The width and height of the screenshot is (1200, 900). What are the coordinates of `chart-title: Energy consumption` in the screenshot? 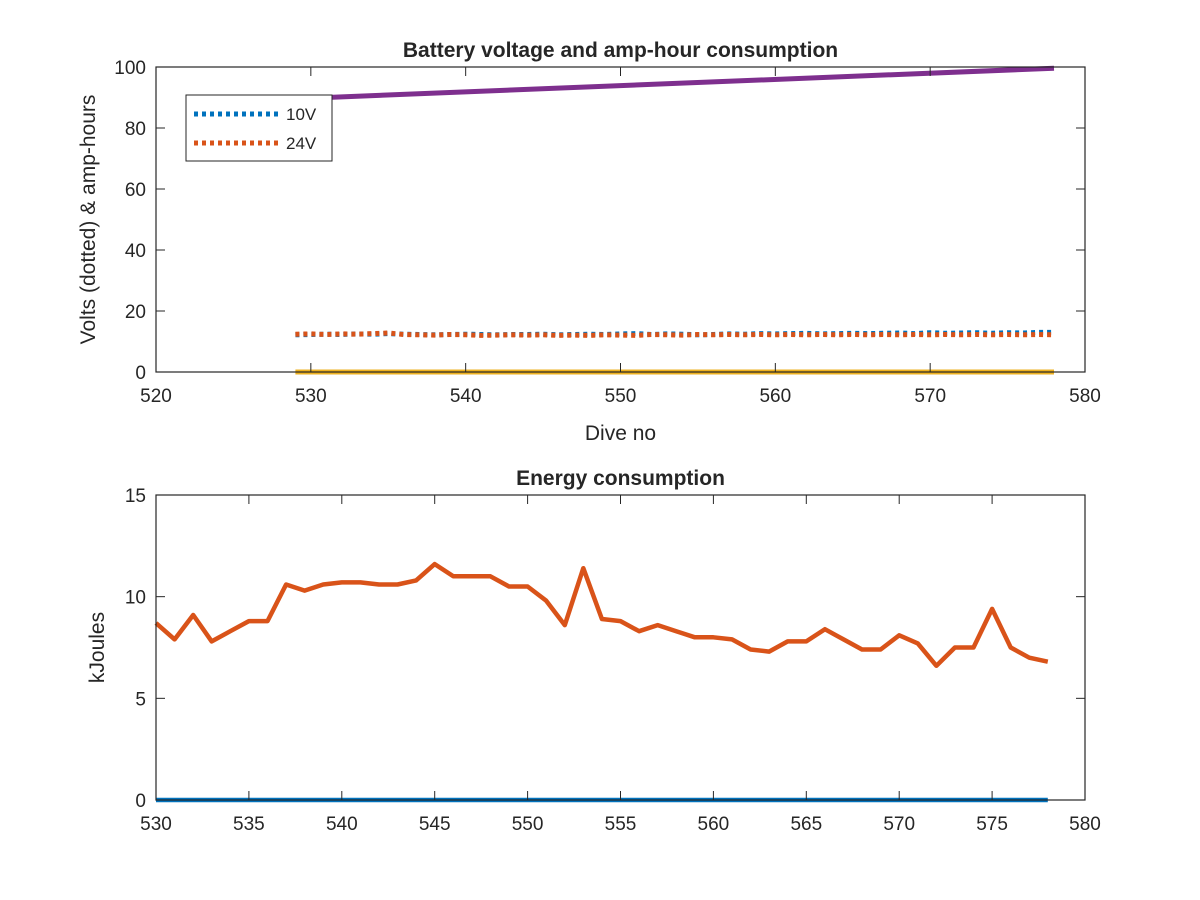 It's located at (620, 478).